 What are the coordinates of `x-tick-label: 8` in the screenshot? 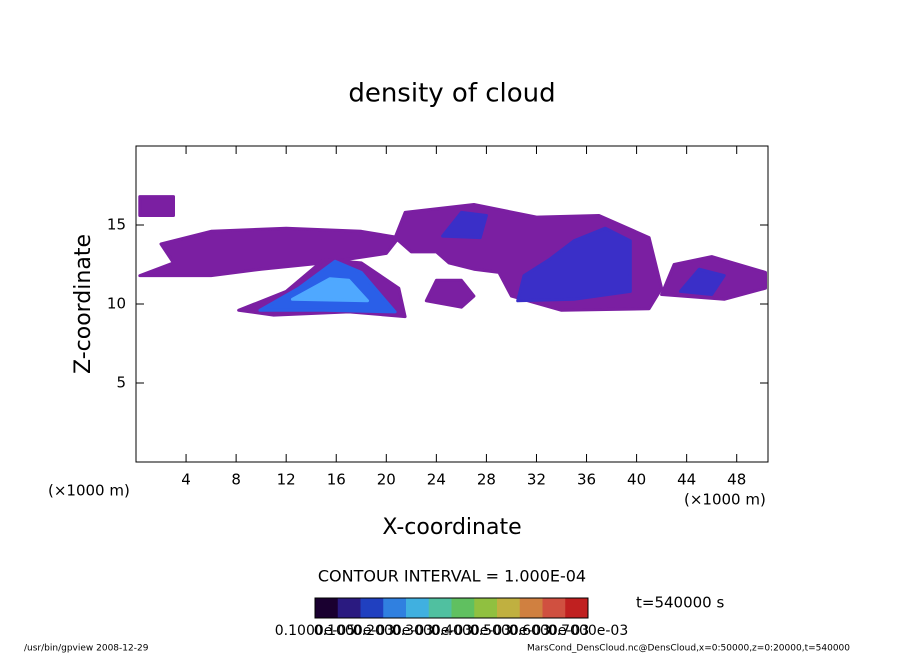 It's located at (236, 480).